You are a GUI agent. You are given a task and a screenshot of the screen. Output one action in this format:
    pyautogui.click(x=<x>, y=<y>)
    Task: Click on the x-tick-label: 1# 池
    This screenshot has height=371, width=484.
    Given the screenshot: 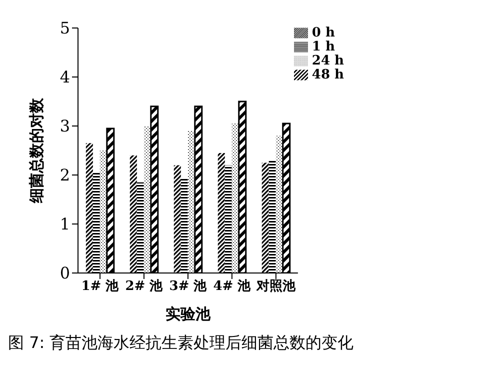 What is the action you would take?
    pyautogui.click(x=100, y=286)
    